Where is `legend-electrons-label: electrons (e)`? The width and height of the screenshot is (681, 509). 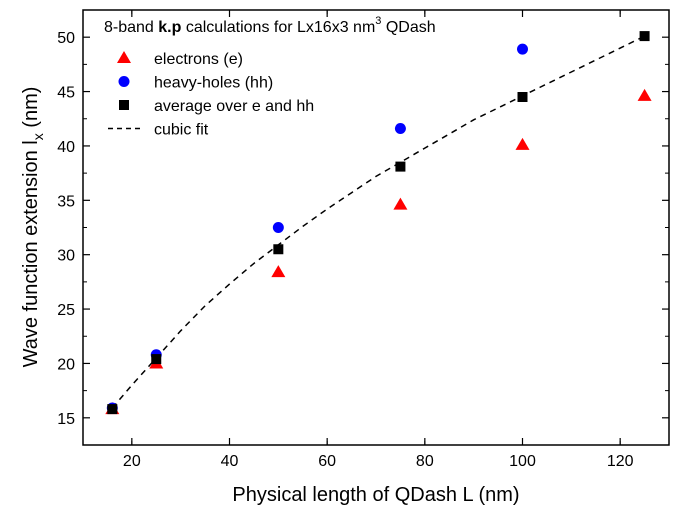
legend-electrons-label: electrons (e) is located at coordinates (198, 59).